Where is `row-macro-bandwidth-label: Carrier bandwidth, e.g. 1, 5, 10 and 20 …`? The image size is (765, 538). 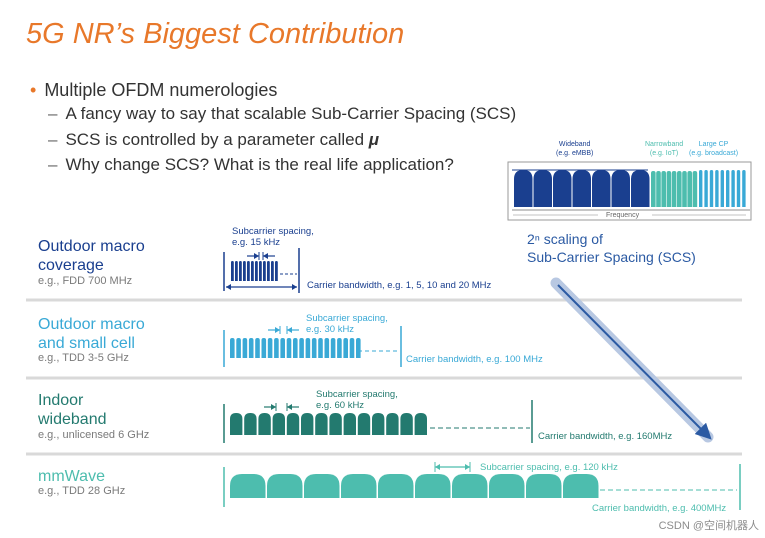 row-macro-bandwidth-label: Carrier bandwidth, e.g. 1, 5, 10 and 20 … is located at coordinates (399, 285).